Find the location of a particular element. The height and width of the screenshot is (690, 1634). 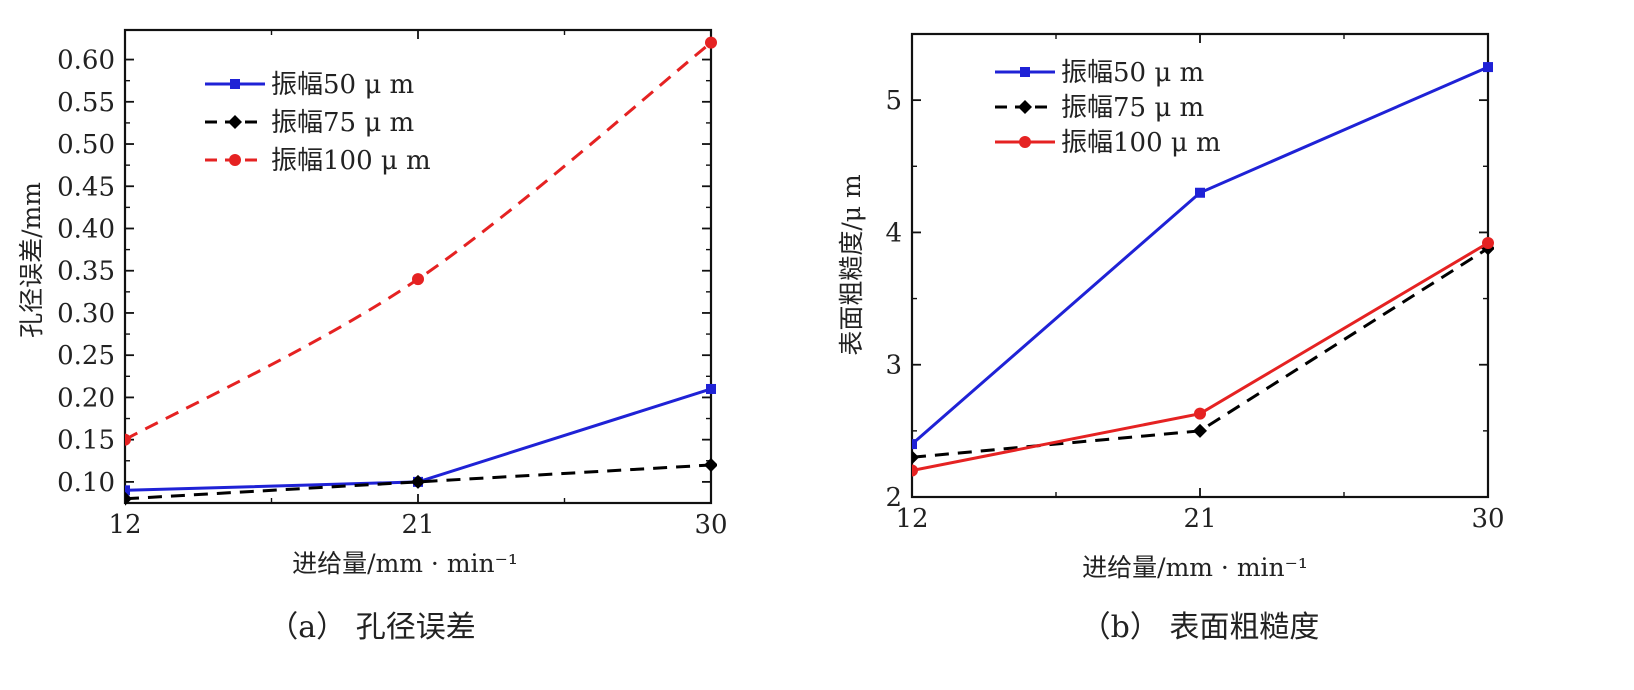

y-tick-label: 0.35 is located at coordinates (86, 272).